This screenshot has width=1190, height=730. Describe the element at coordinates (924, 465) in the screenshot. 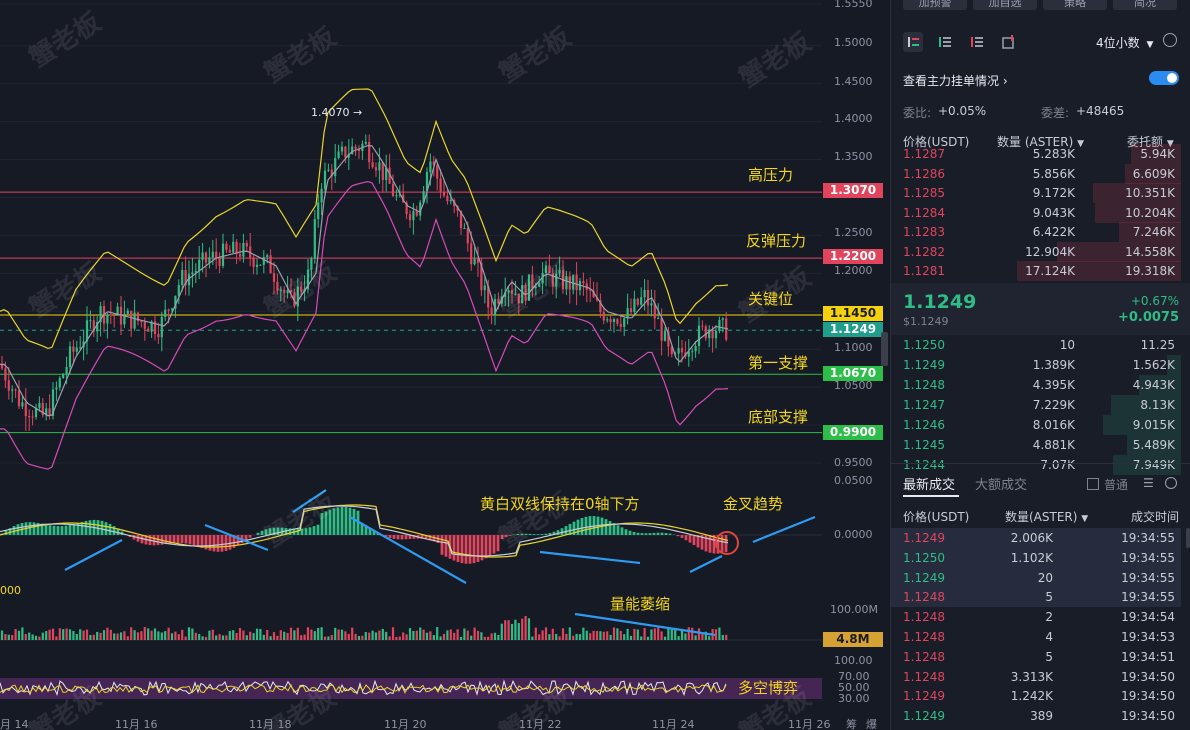

I see `bid-price: 1.1244` at that location.